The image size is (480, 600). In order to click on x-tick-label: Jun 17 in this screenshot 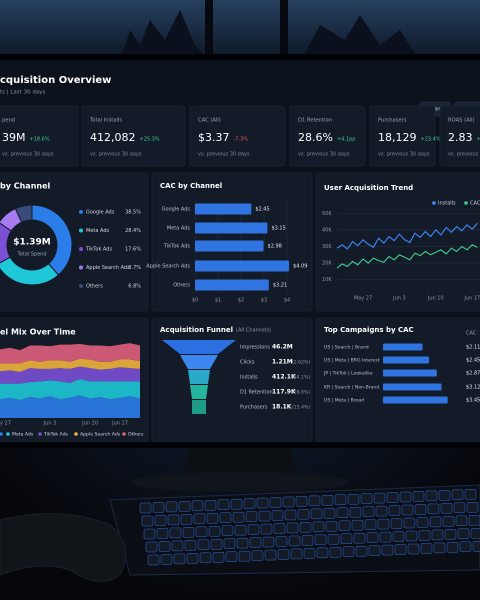, I will do `click(119, 424)`.